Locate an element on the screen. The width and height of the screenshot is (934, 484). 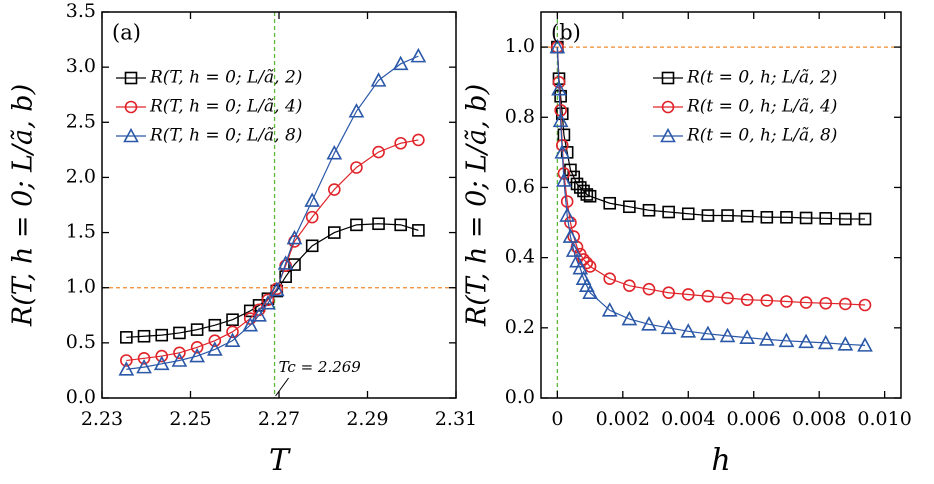
annotation: Tc = 2.269 is located at coordinates (320, 367).